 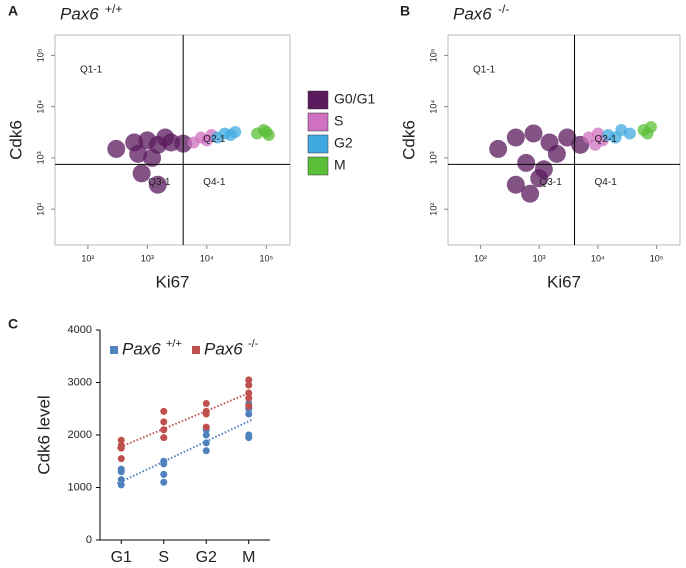 What do you see at coordinates (89, 540) in the screenshot?
I see `y-tick-label: 0` at bounding box center [89, 540].